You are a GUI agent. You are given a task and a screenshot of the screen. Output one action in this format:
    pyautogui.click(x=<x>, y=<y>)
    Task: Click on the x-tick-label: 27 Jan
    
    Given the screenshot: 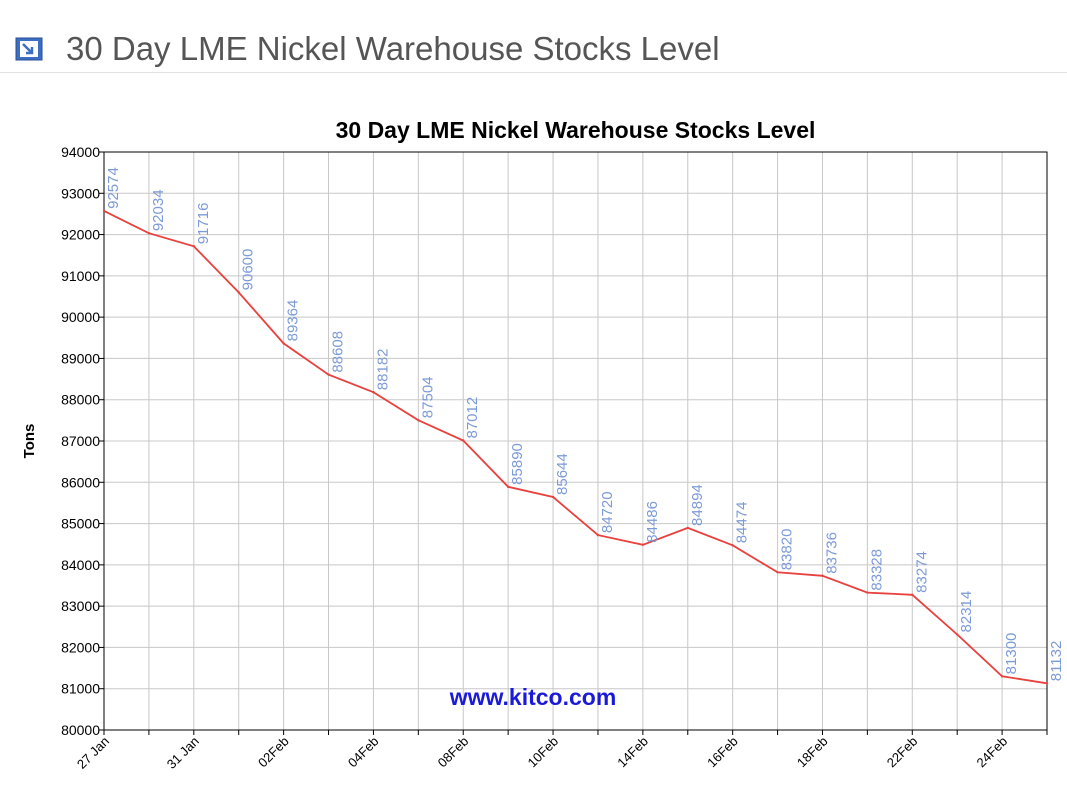 What is the action you would take?
    pyautogui.click(x=93, y=753)
    